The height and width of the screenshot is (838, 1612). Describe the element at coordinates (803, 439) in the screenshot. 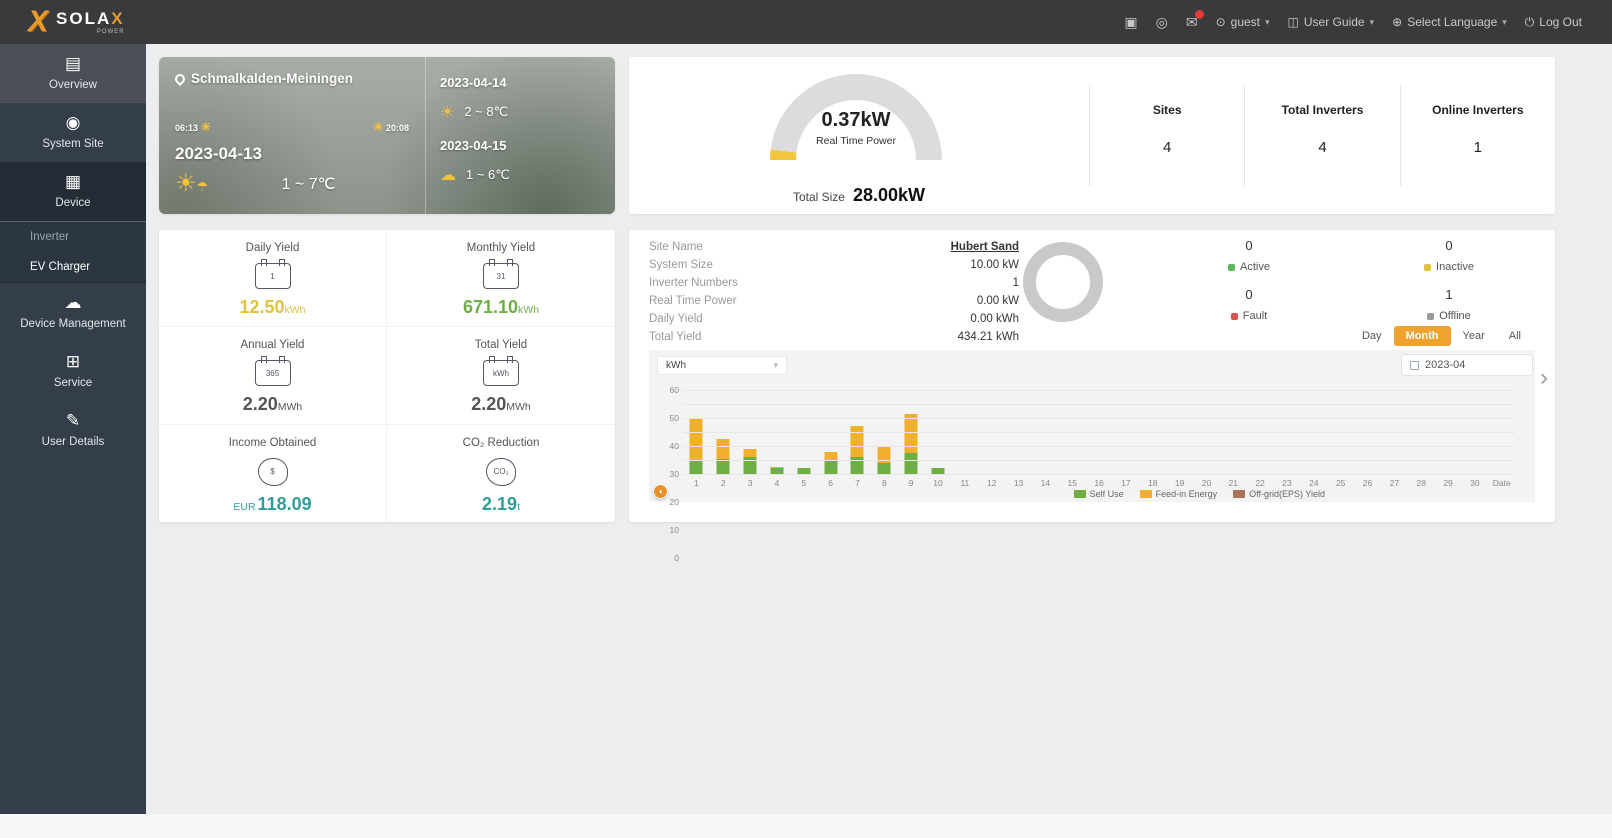

I see `chart-bar-slot: 5` at that location.